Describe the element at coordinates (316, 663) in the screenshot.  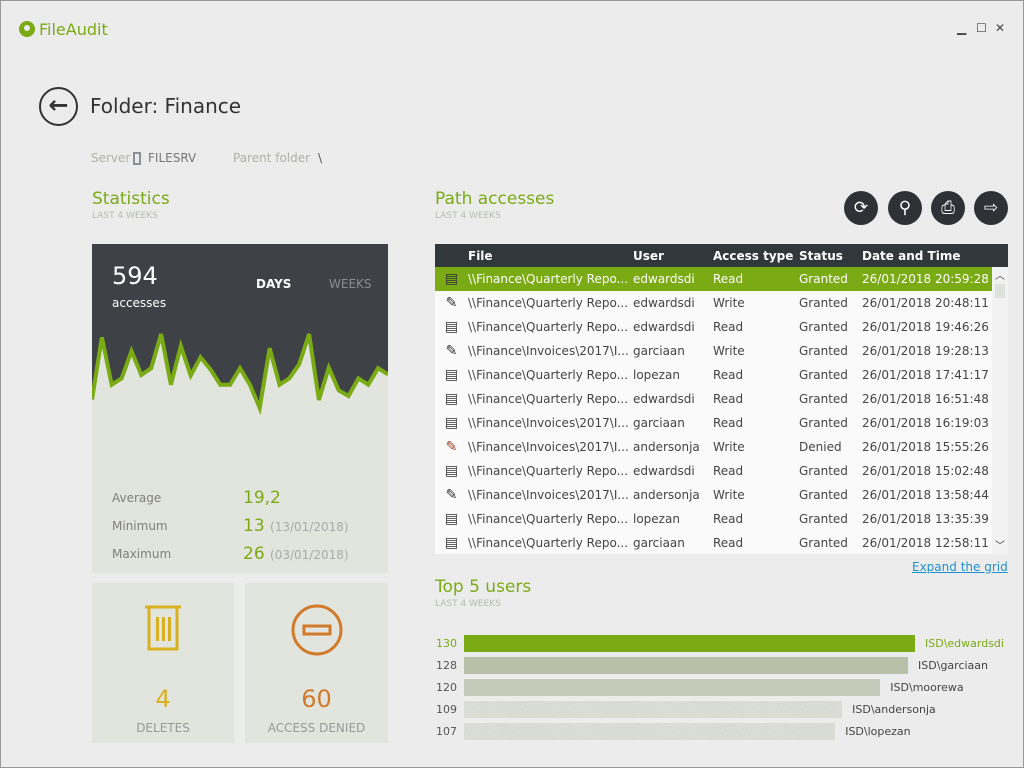
I see `access-denied-tile: 60 ACCESS DENIED` at that location.